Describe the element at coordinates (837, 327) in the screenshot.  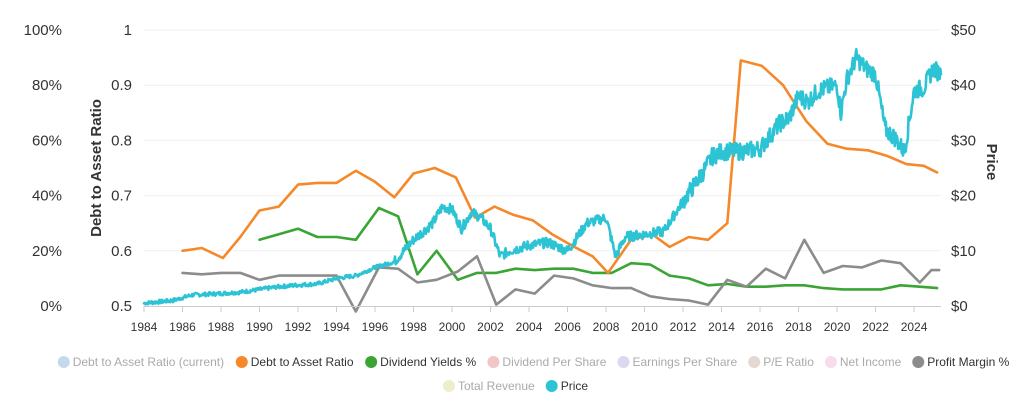
I see `x-tick-label: 2020` at that location.